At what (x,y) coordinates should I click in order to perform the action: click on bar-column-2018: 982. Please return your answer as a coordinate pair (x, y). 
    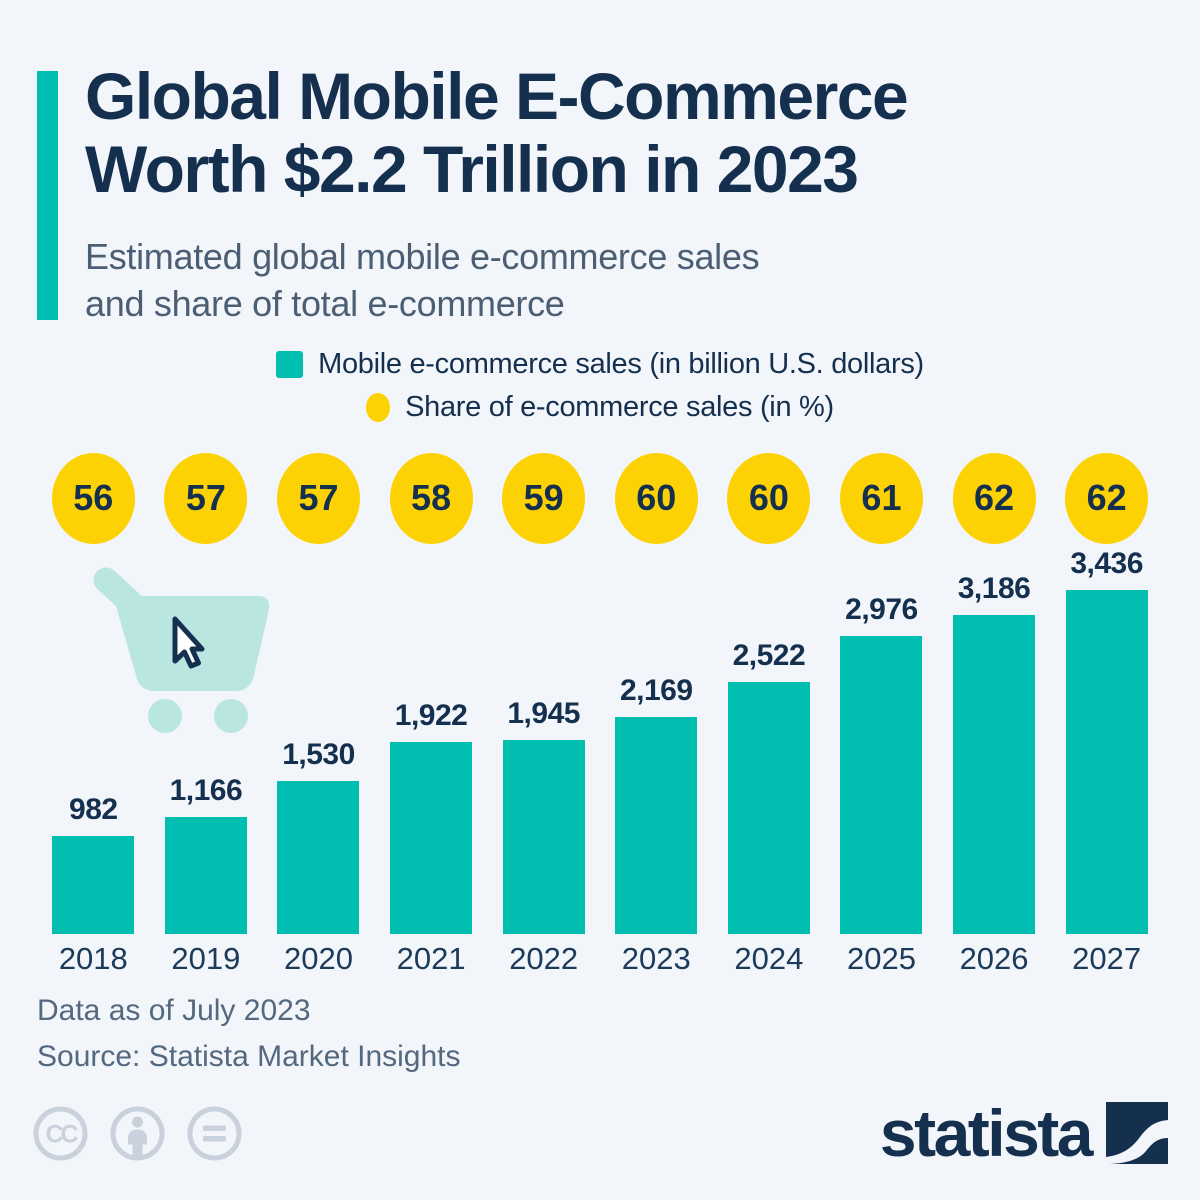
    Looking at the image, I should click on (93, 863).